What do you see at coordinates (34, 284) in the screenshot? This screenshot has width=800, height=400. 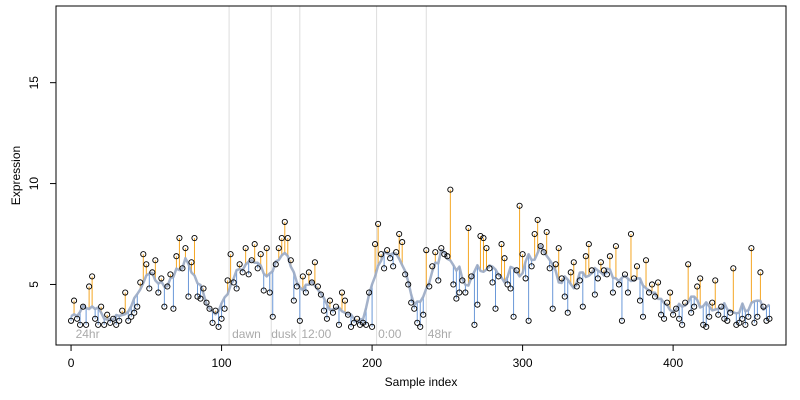 I see `y-tick-label: 5` at bounding box center [34, 284].